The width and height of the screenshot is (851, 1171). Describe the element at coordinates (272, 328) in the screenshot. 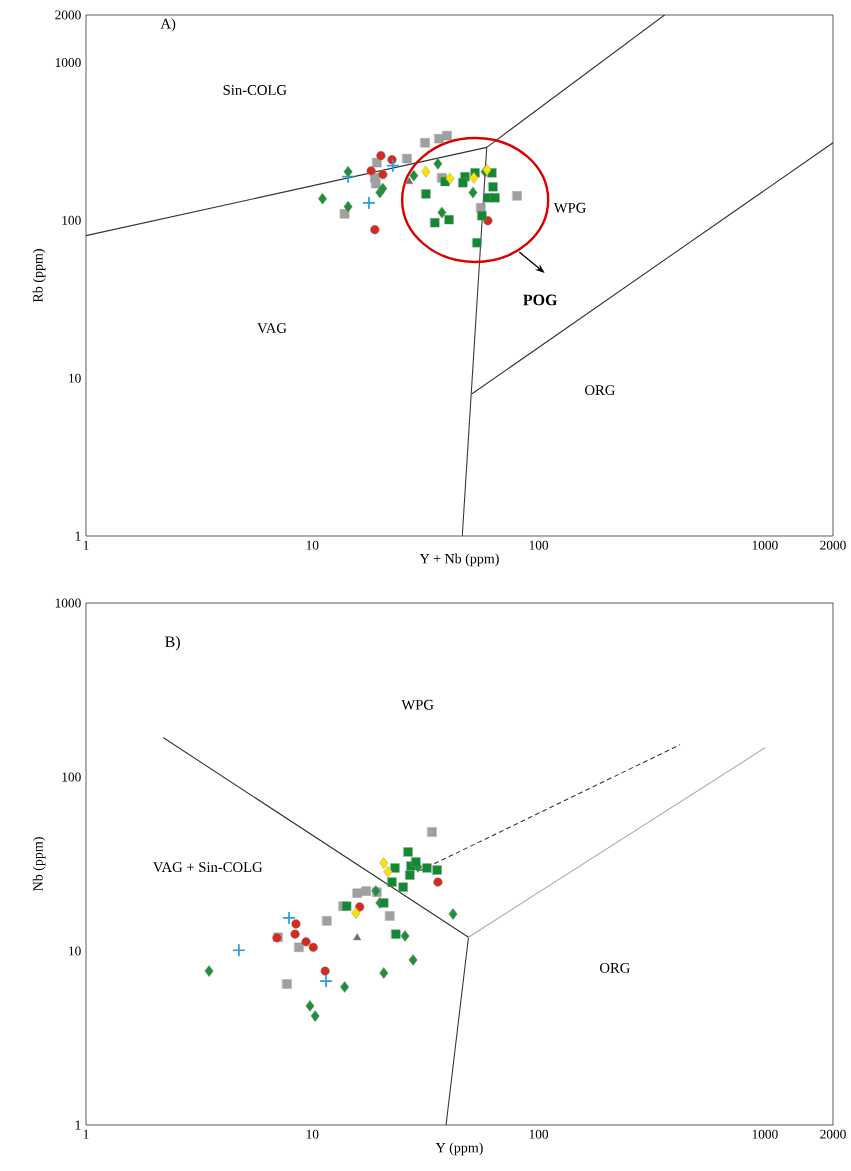

I see `annotation: VAG` at that location.